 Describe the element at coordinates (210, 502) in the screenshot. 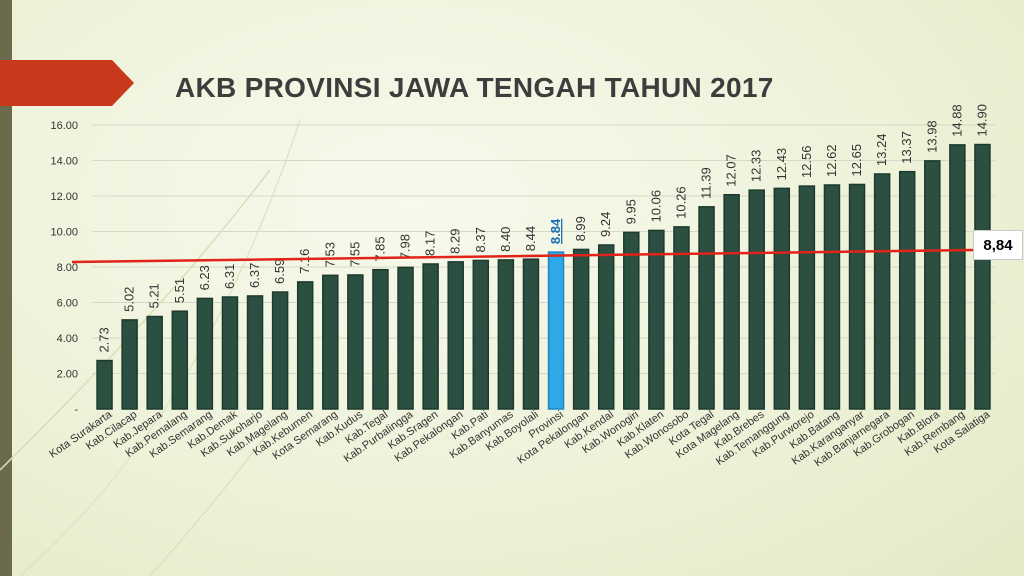

I see `decorative-curve` at that location.